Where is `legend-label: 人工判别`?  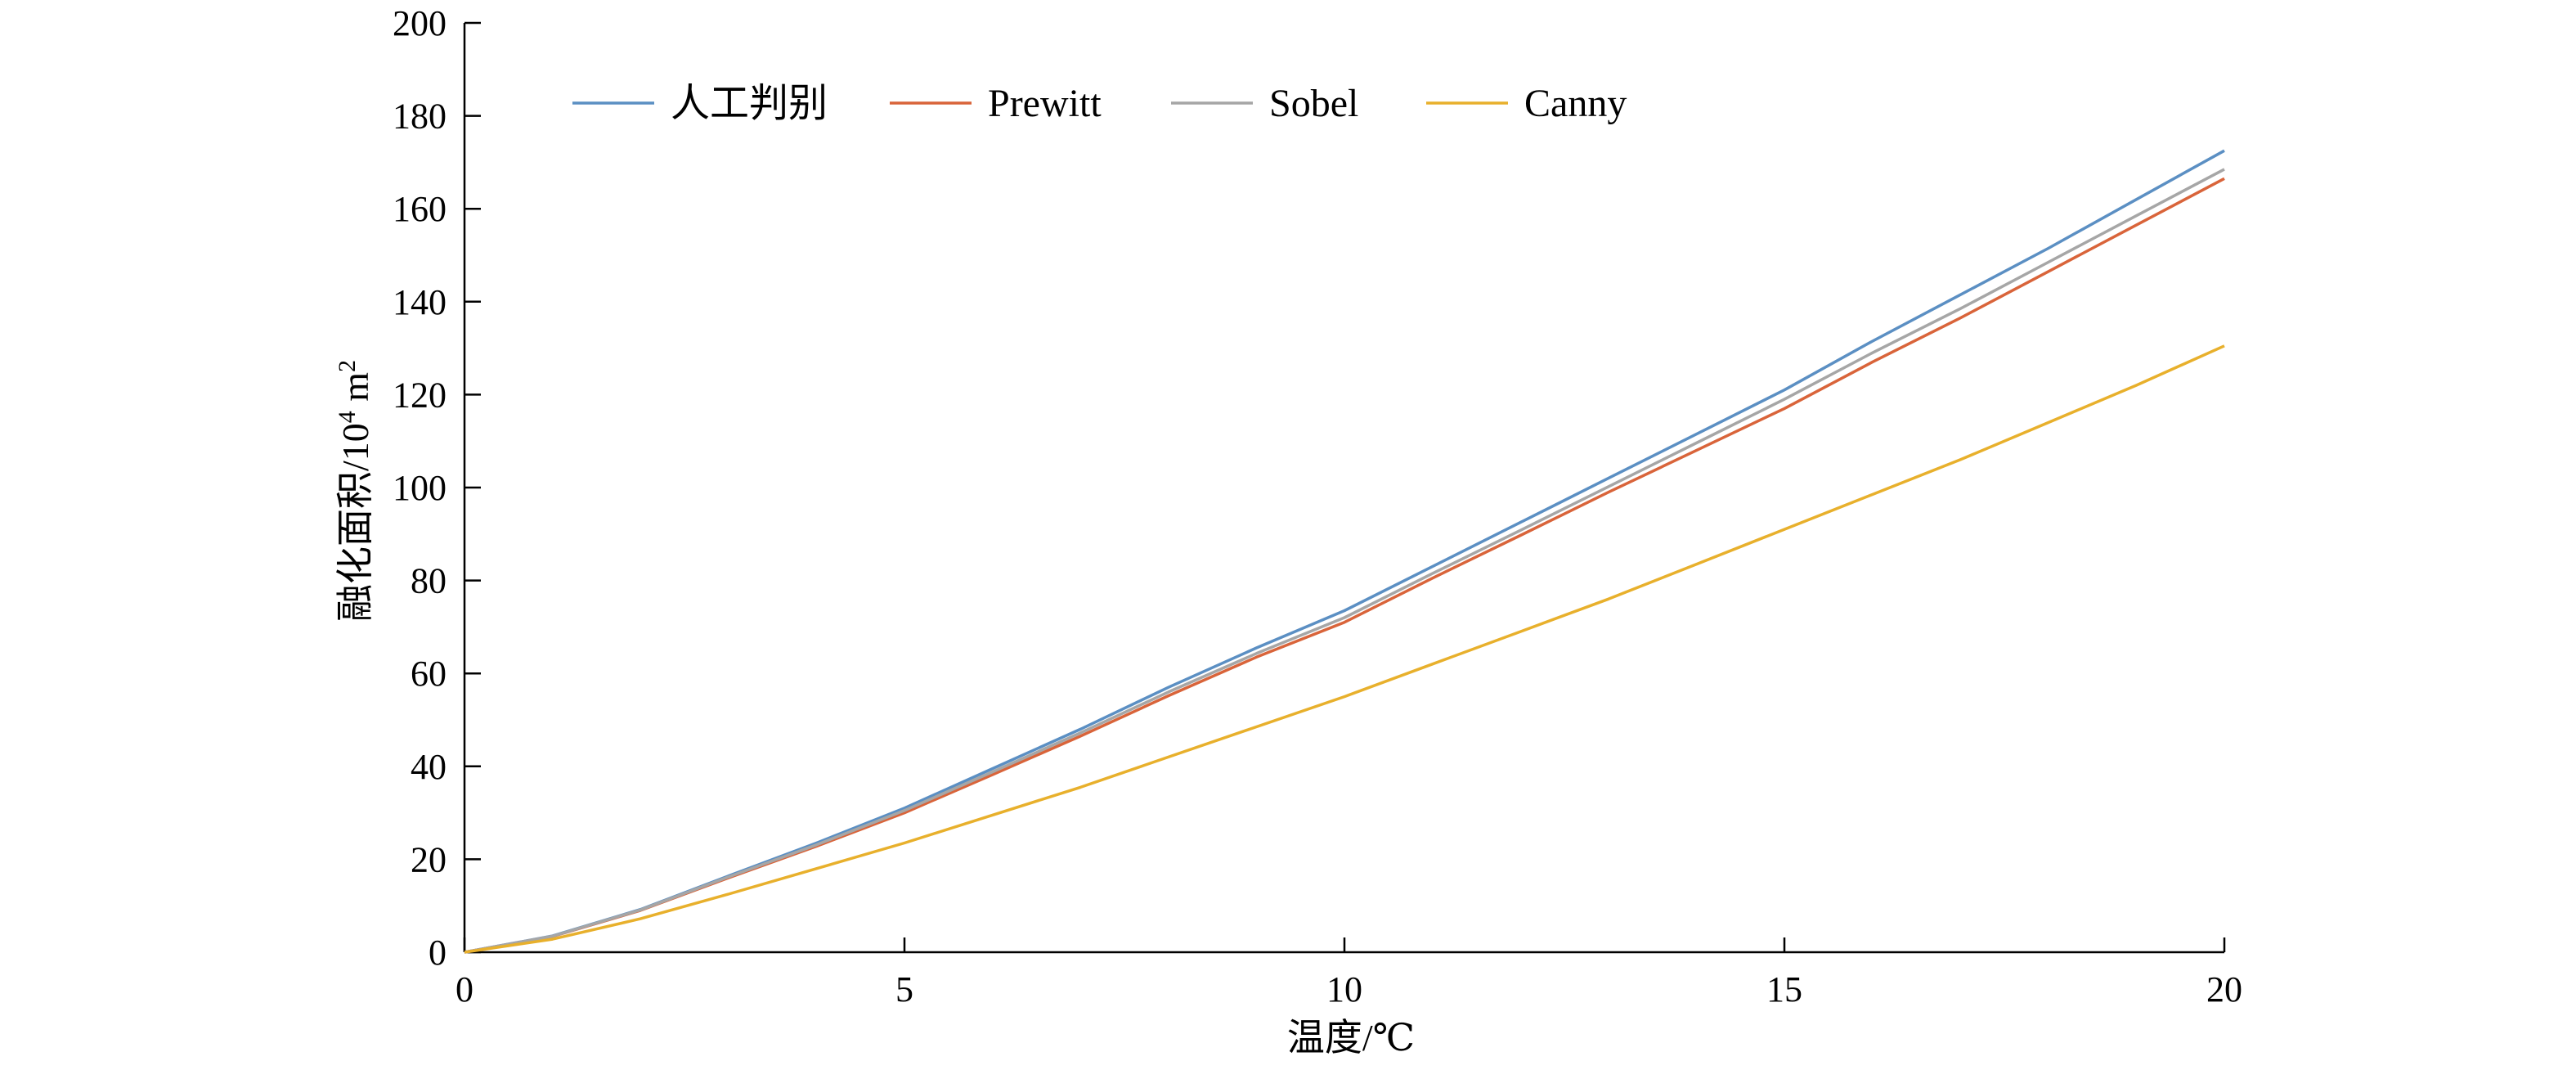
legend-label: 人工判别 is located at coordinates (749, 103).